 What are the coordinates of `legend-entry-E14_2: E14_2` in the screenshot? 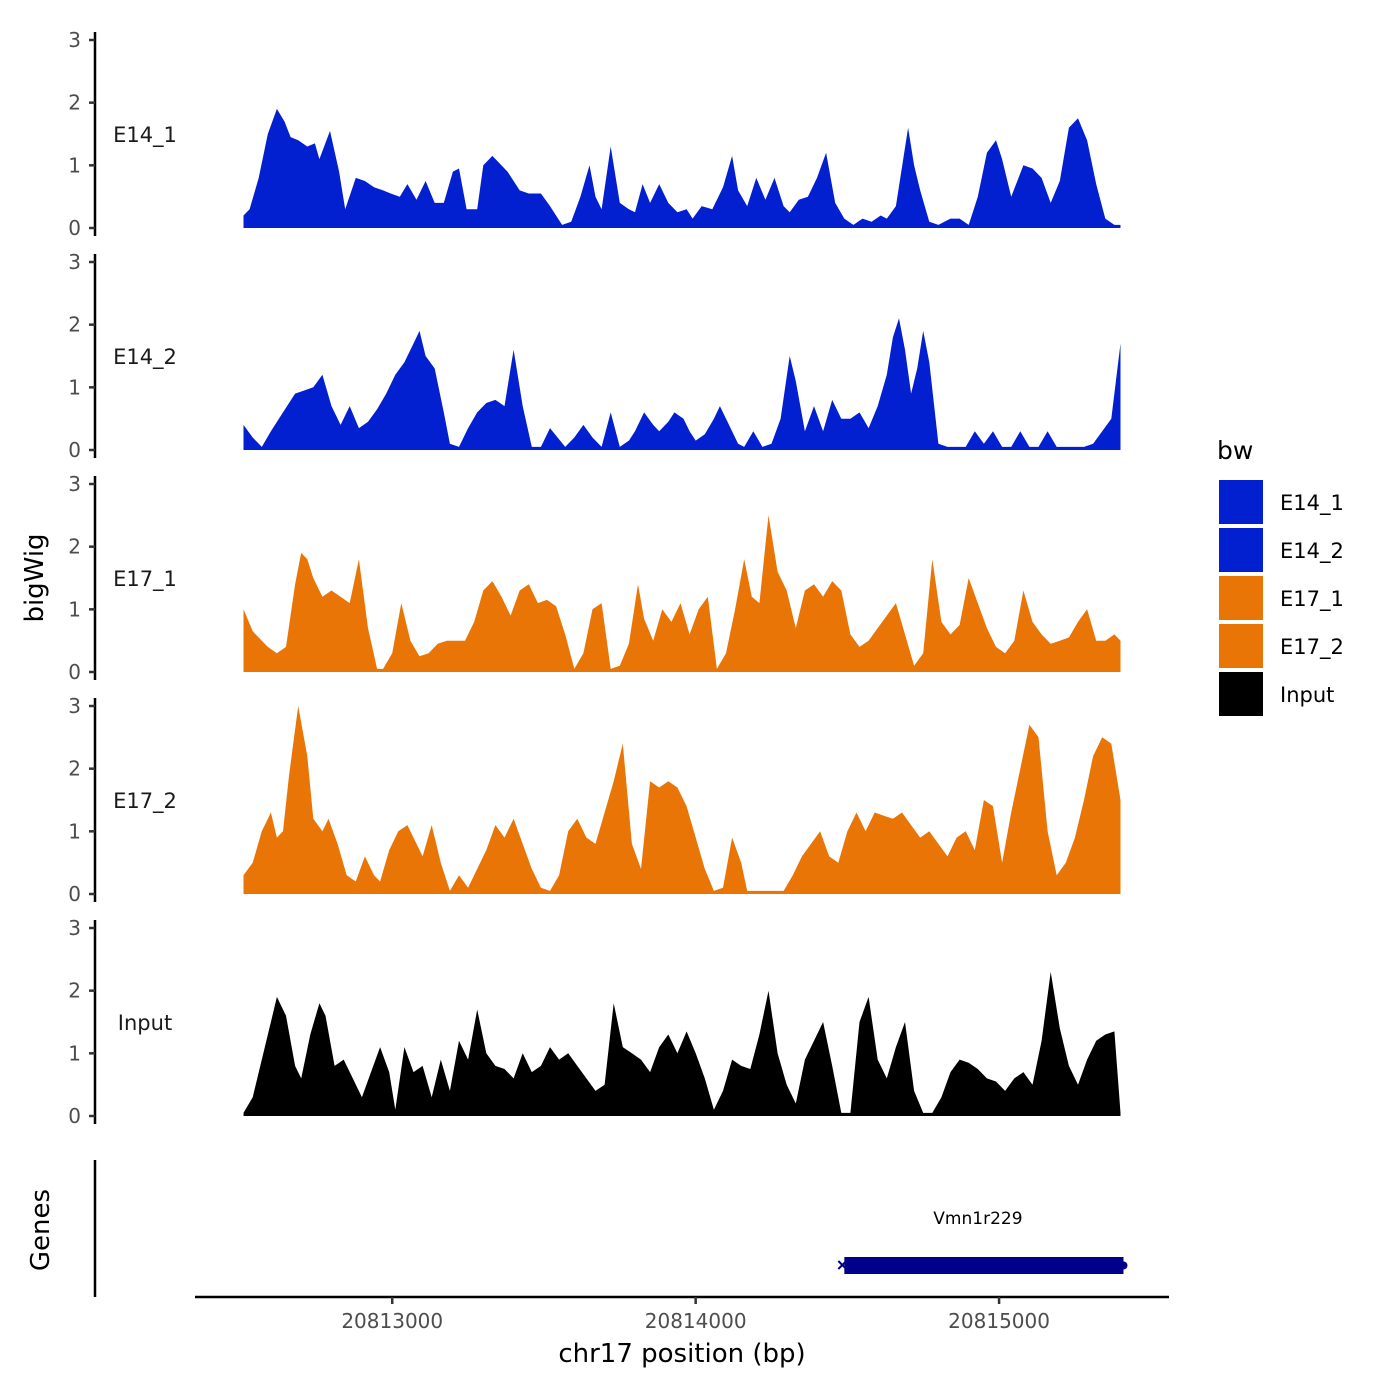 It's located at (1281, 550).